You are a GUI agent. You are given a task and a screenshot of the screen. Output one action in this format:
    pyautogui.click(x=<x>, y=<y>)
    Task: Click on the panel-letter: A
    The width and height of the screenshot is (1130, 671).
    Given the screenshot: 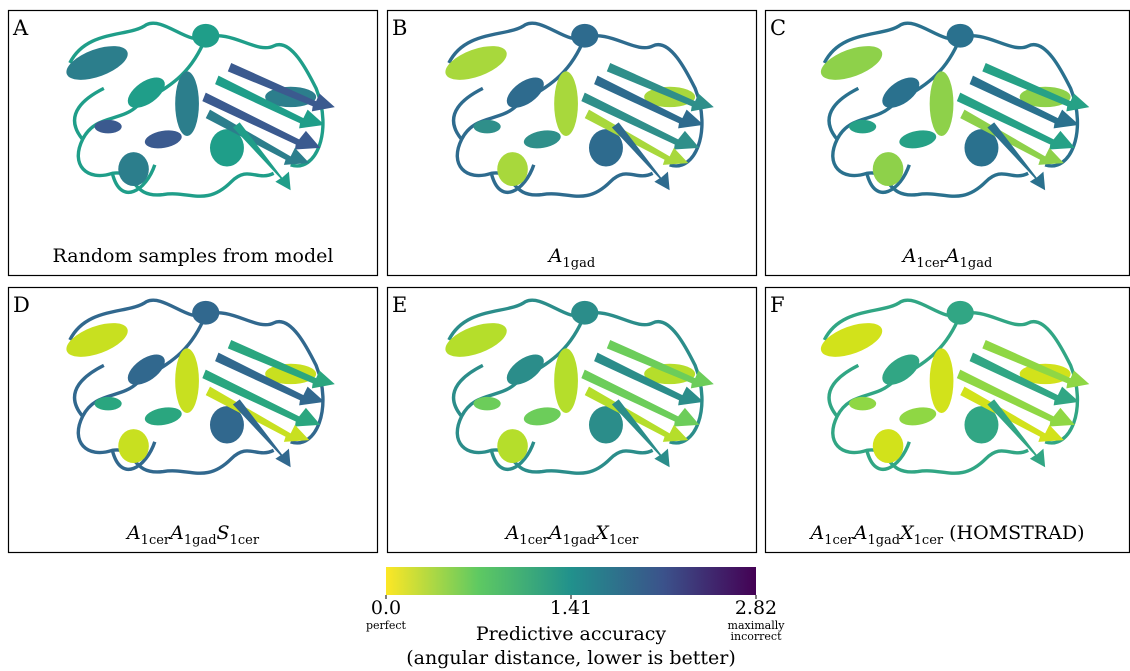 What is the action you would take?
    pyautogui.click(x=20, y=28)
    